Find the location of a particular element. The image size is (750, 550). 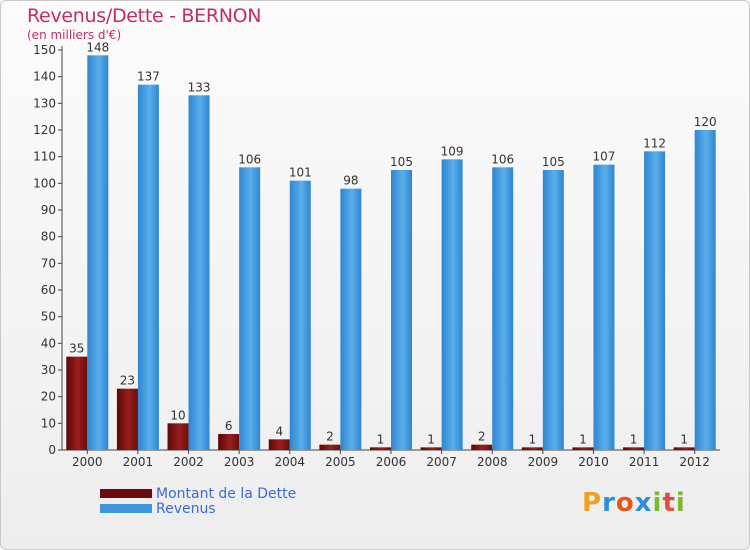

data-label-revenus-2010: 107 is located at coordinates (604, 157).